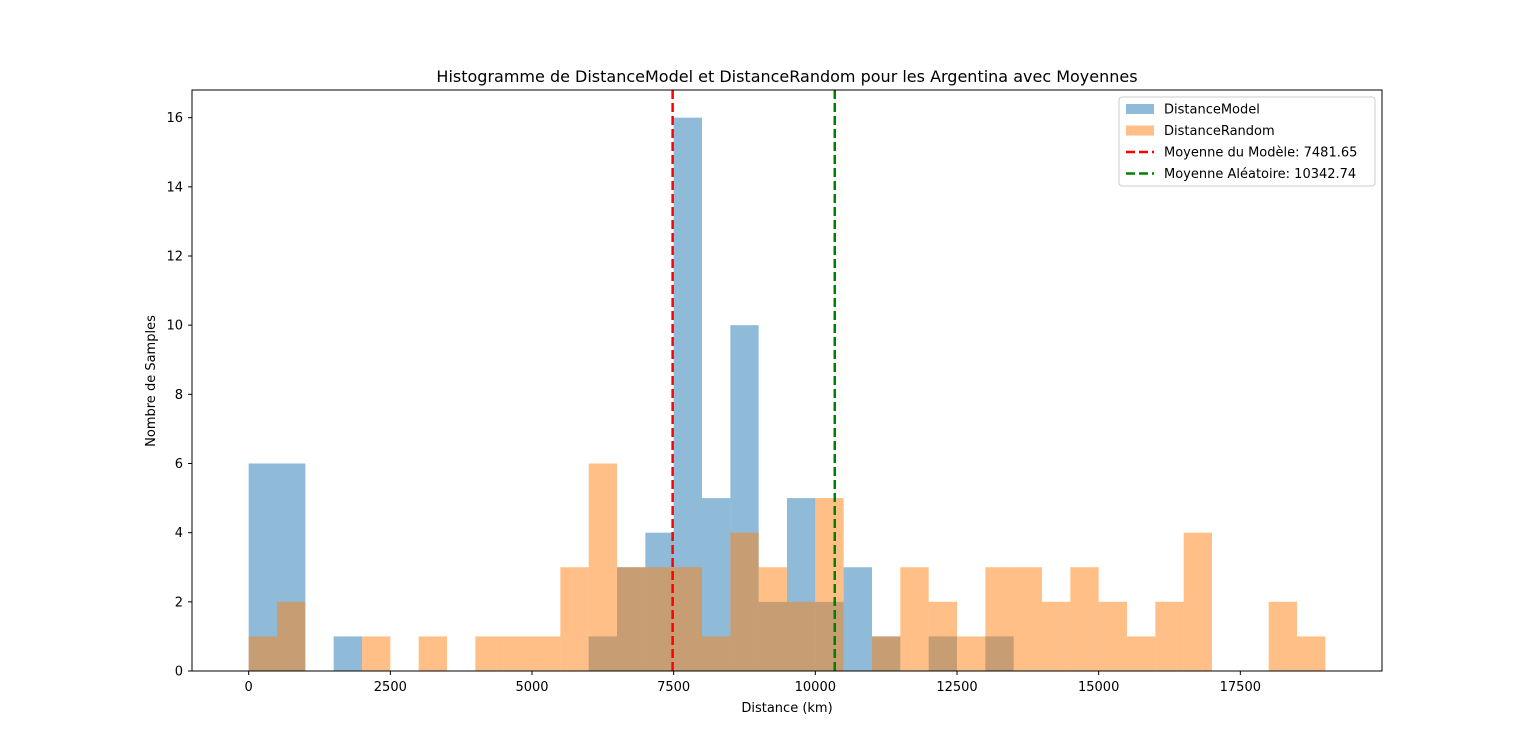 The image size is (1536, 754). Describe the element at coordinates (174, 187) in the screenshot. I see `y-tick-label: 14` at that location.